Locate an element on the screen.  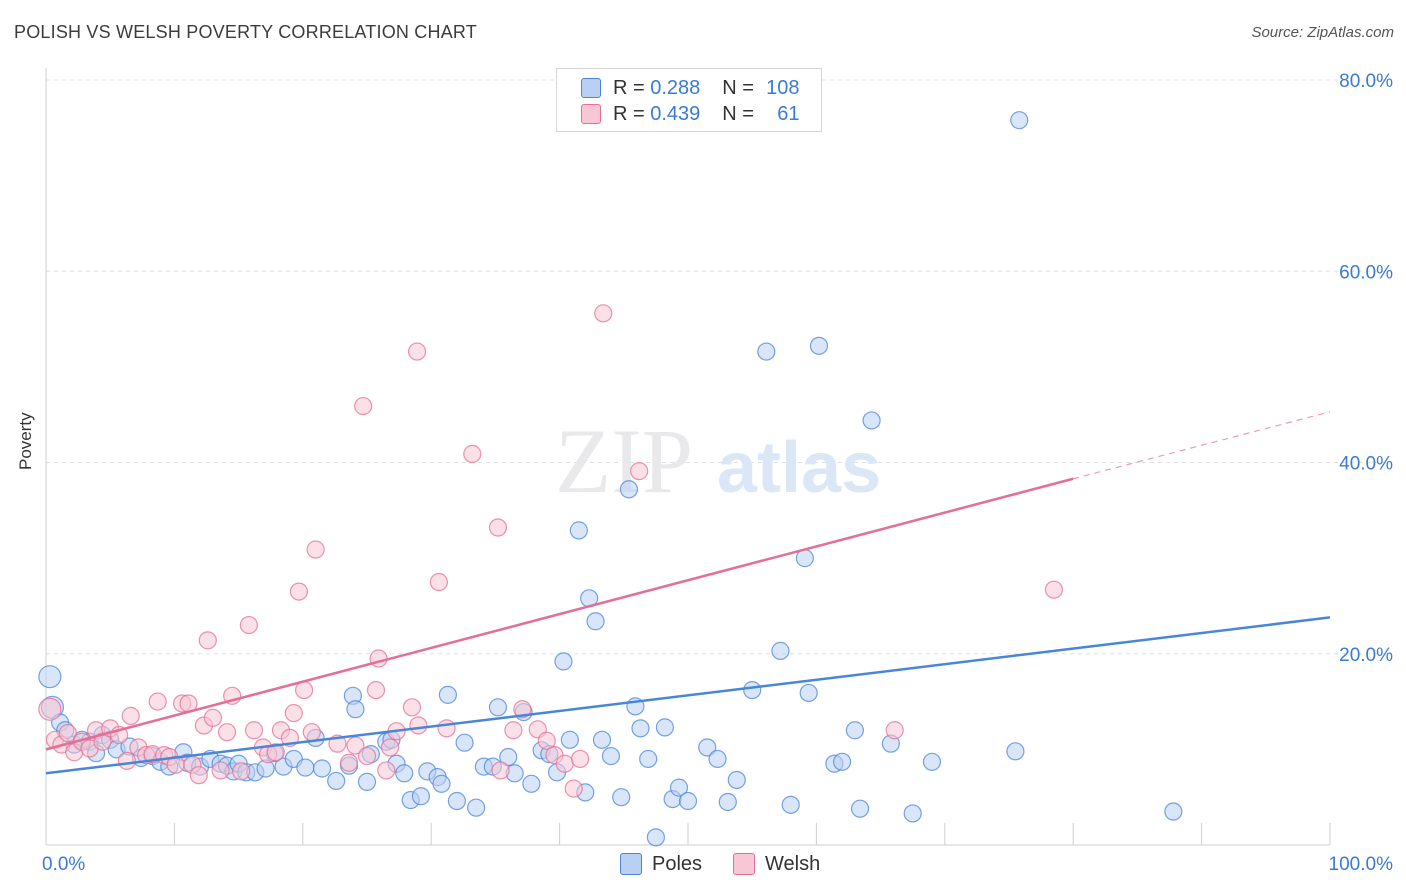
welsh-trend-extension is located at coordinates (1202, 445).